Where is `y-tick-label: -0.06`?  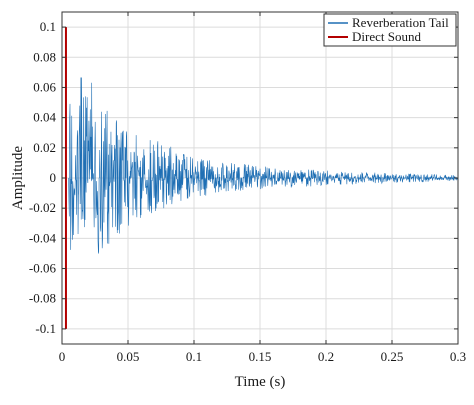
y-tick-label: -0.06 is located at coordinates (43, 268).